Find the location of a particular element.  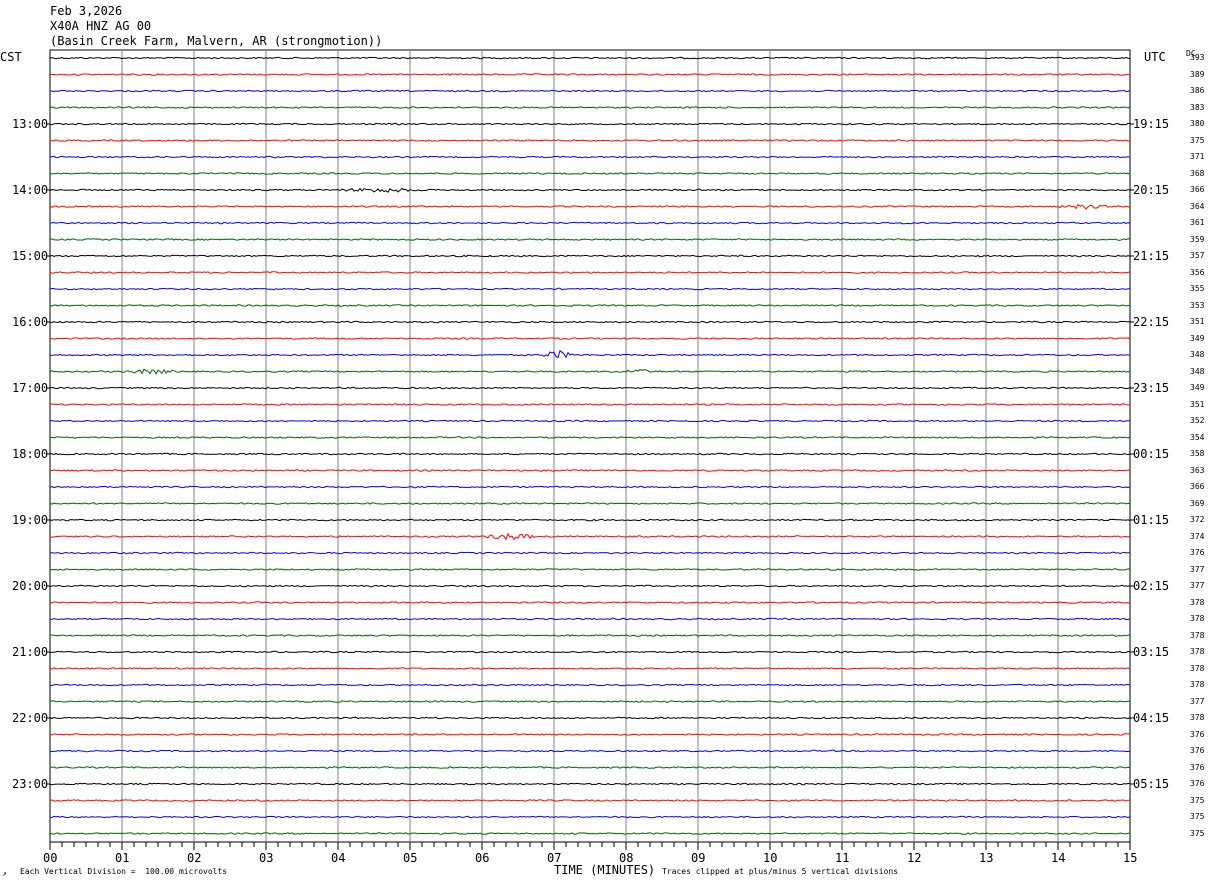

x-axis-title: TIME (MINUTES) is located at coordinates (605, 870).